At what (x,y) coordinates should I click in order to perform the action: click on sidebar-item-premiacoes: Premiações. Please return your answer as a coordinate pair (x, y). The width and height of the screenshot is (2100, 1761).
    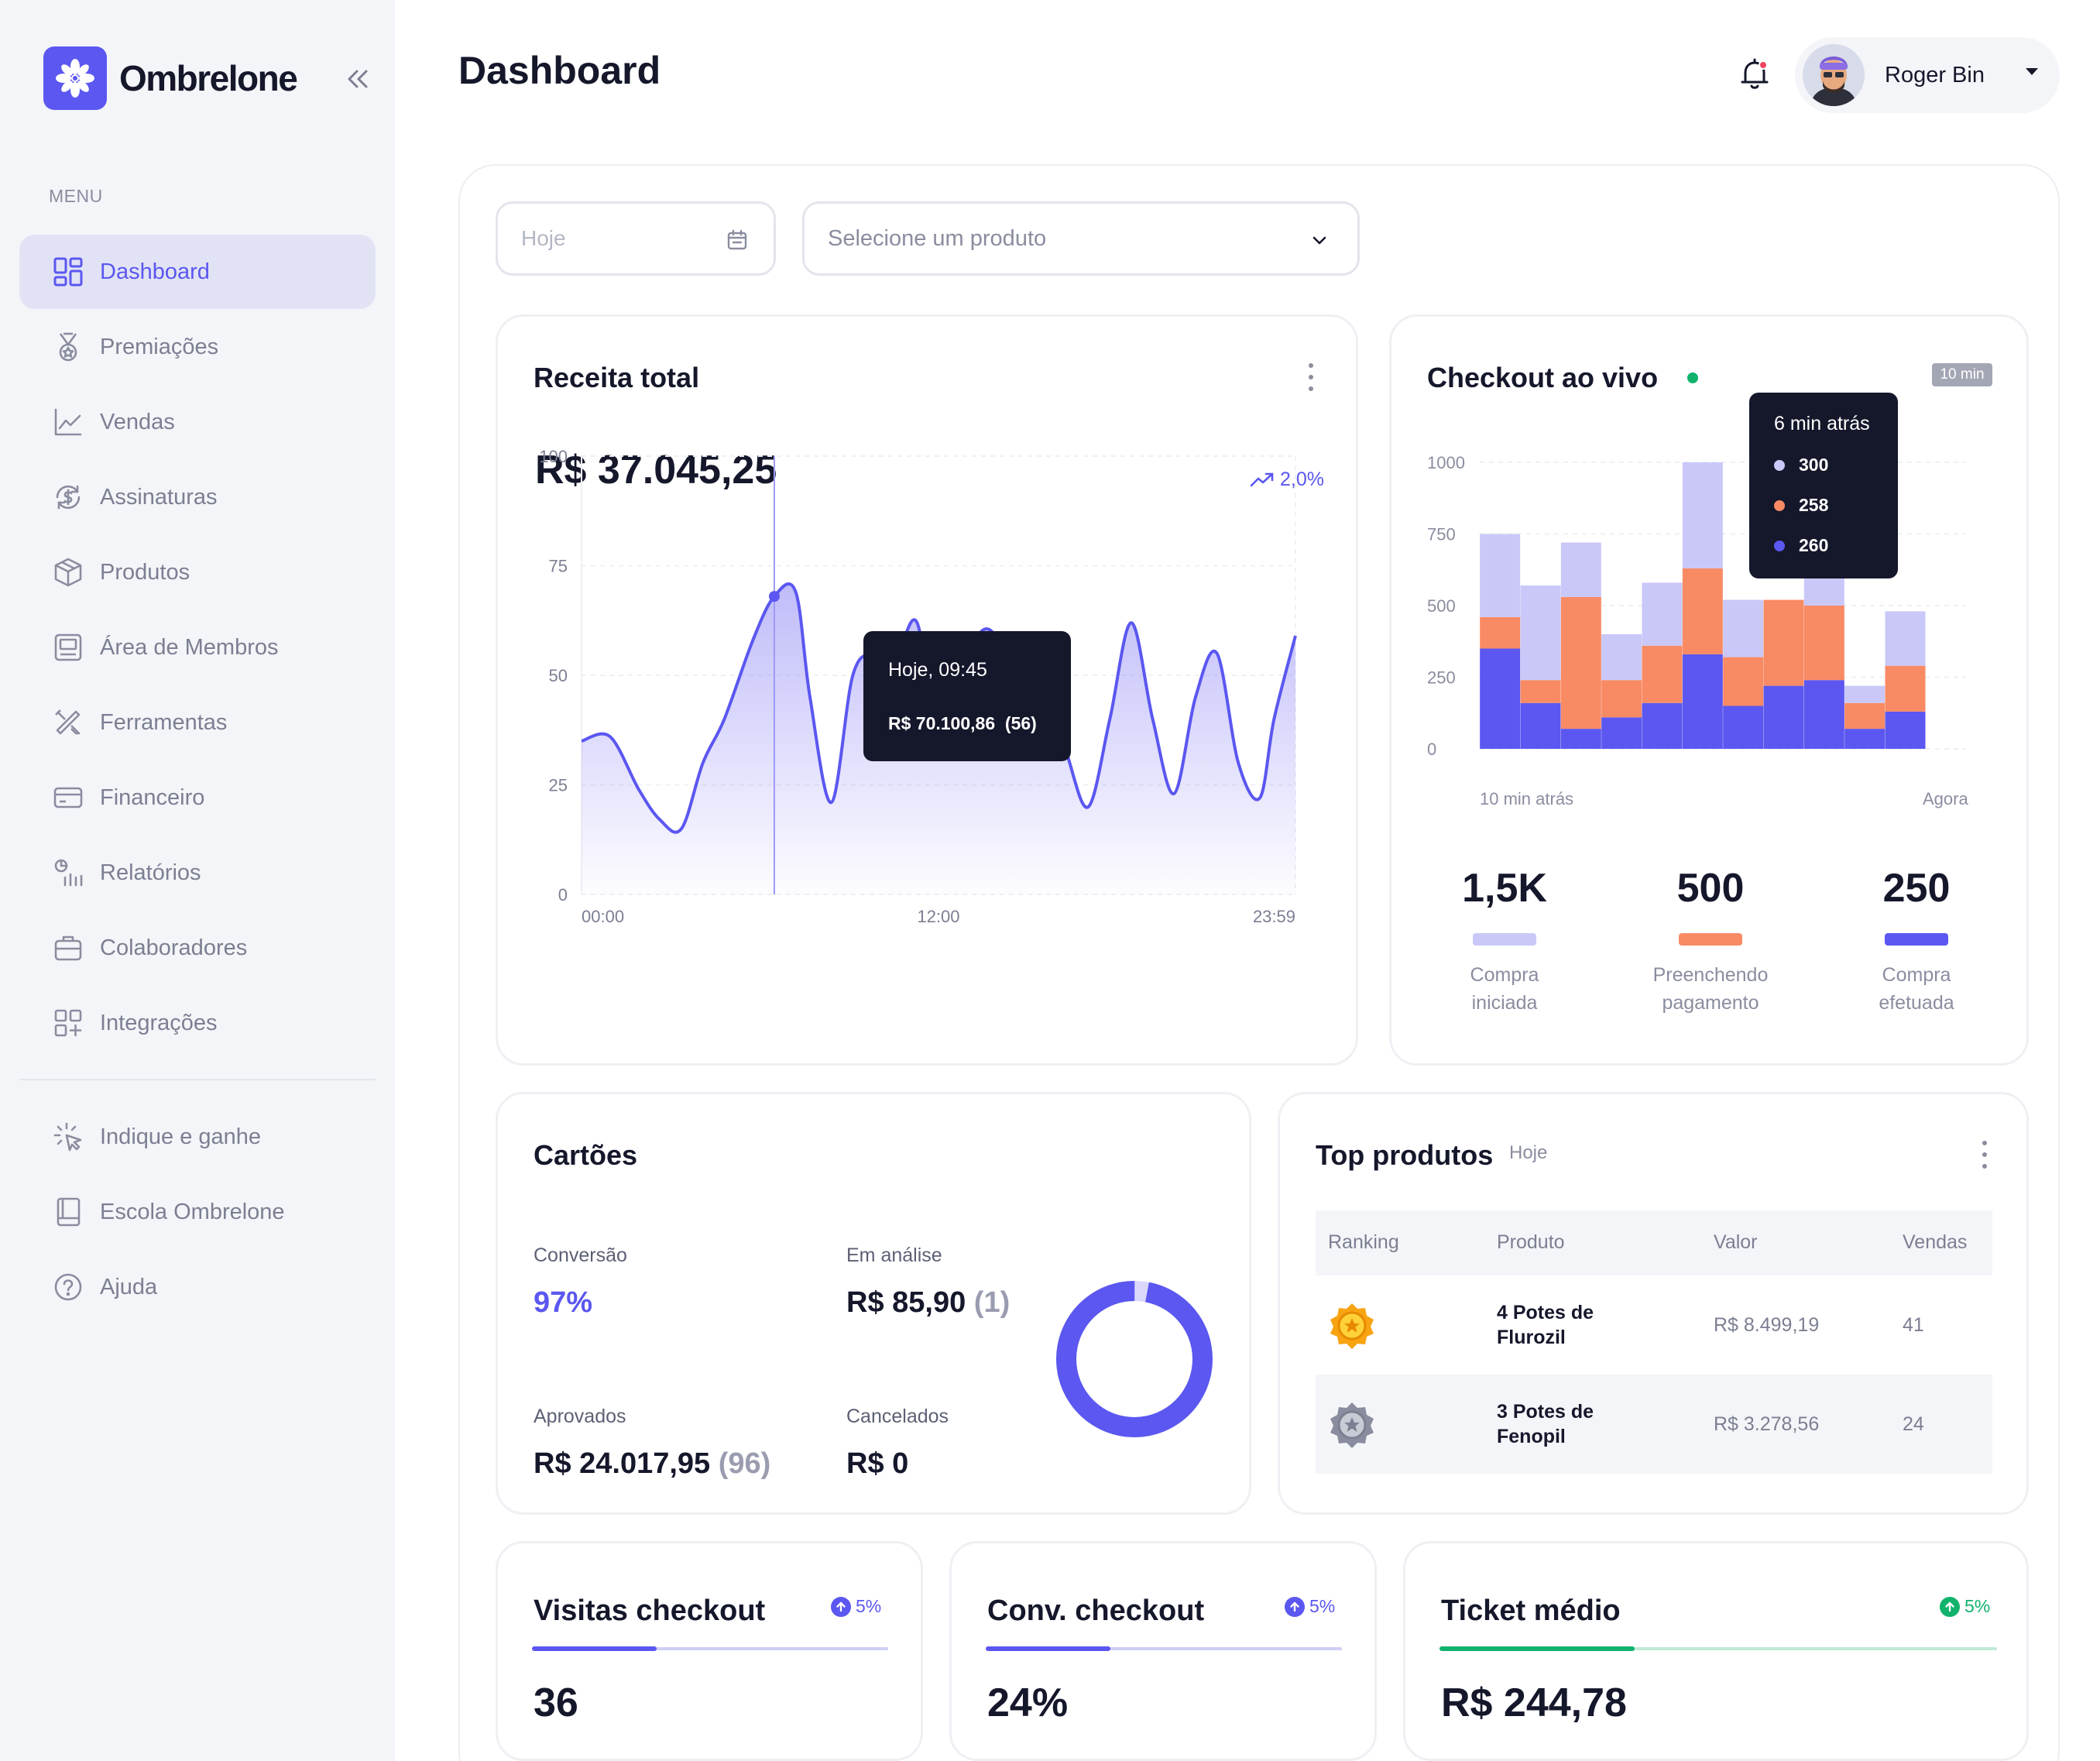
    Looking at the image, I should click on (197, 347).